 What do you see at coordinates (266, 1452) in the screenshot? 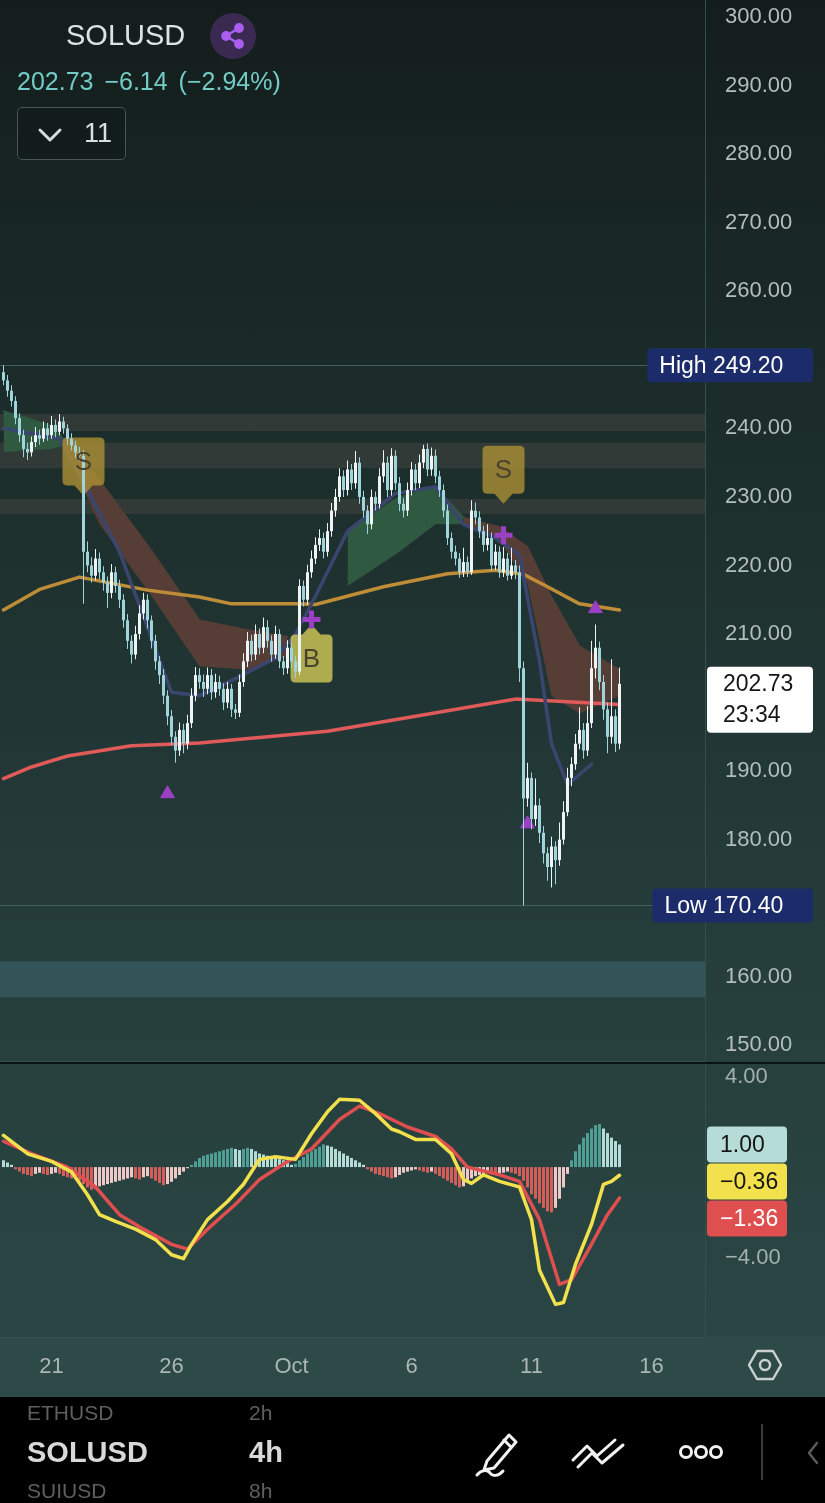
I see `text: 4h` at bounding box center [266, 1452].